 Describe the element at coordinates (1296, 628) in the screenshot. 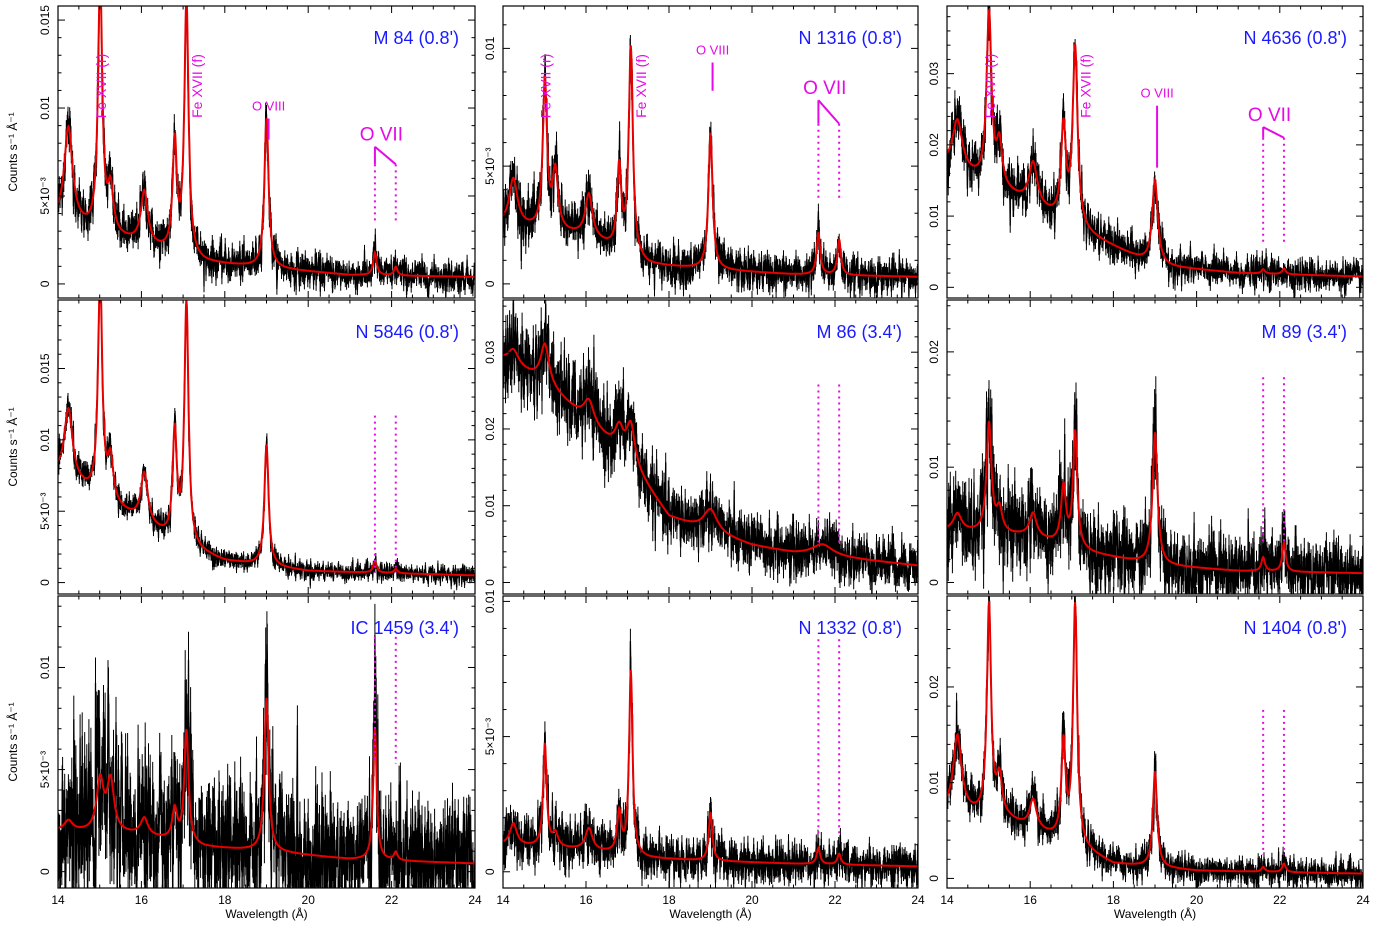

I see `panel-title: N 1404 (0.8')` at that location.